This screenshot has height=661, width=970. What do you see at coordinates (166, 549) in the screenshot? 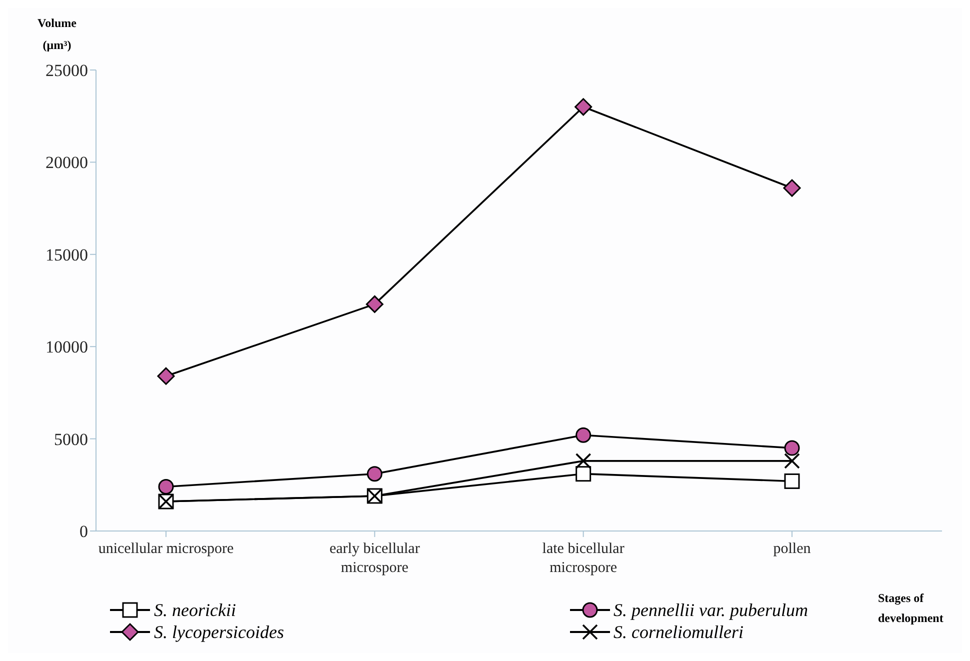
I see `x-tick-label: unicellular microspore` at bounding box center [166, 549].